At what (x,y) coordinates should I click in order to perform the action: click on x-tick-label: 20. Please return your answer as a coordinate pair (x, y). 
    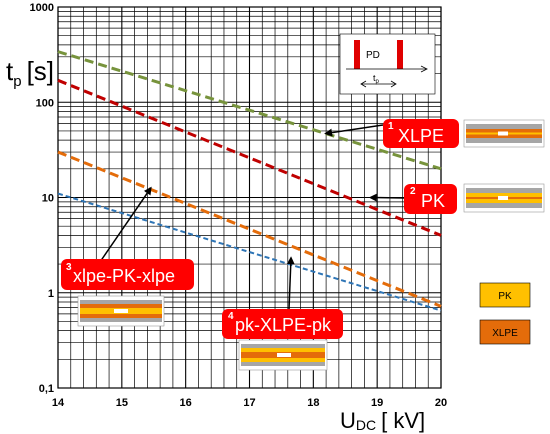
    Looking at the image, I should click on (441, 403).